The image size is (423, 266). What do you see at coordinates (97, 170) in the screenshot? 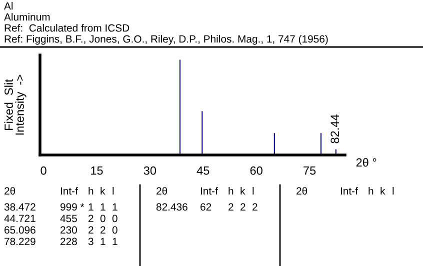
I see `x-tick-label: 15` at bounding box center [97, 170].